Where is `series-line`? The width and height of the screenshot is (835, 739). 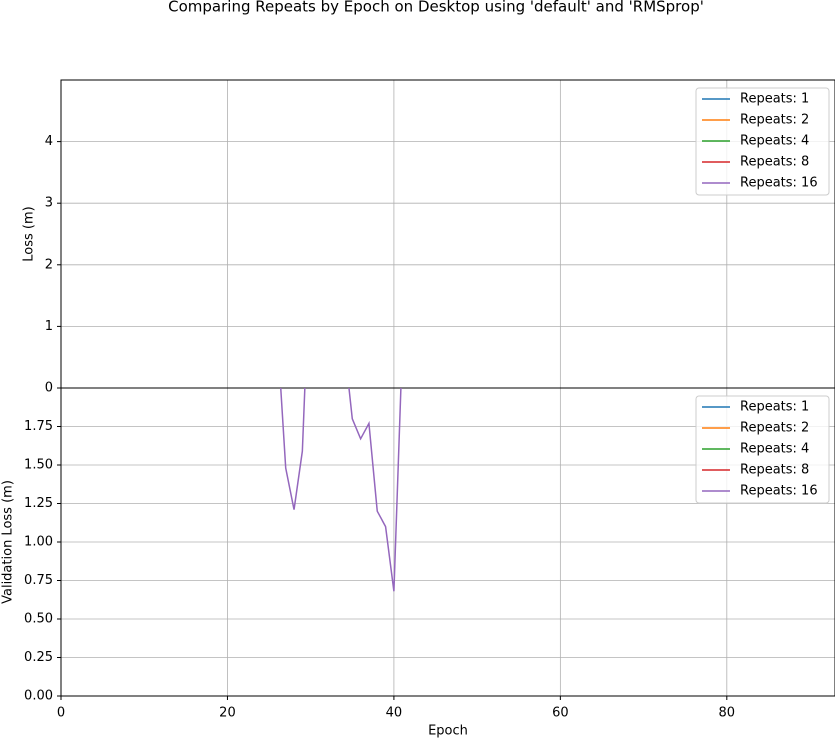 series-line is located at coordinates (340, 490).